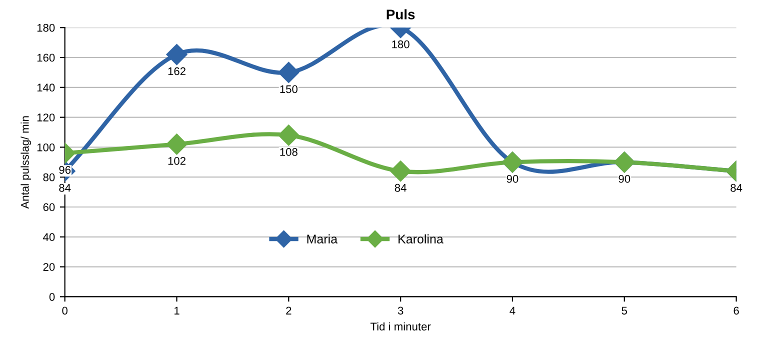  What do you see at coordinates (46, 118) in the screenshot?
I see `y-tick-label: 120` at bounding box center [46, 118].